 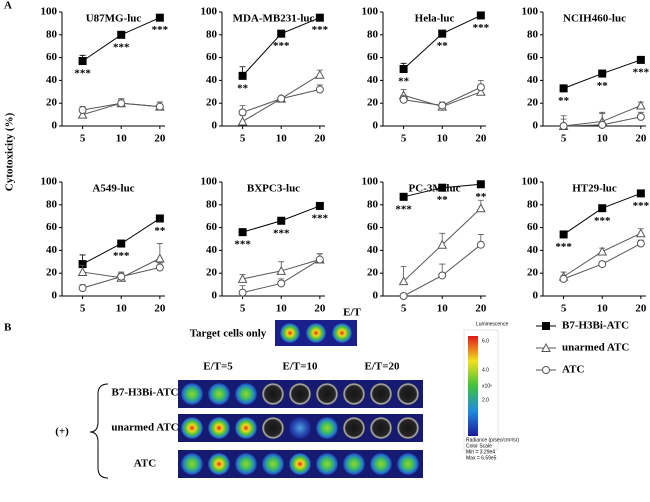 What do you see at coordinates (300, 367) in the screenshot?
I see `et-label: E/T=10` at bounding box center [300, 367].